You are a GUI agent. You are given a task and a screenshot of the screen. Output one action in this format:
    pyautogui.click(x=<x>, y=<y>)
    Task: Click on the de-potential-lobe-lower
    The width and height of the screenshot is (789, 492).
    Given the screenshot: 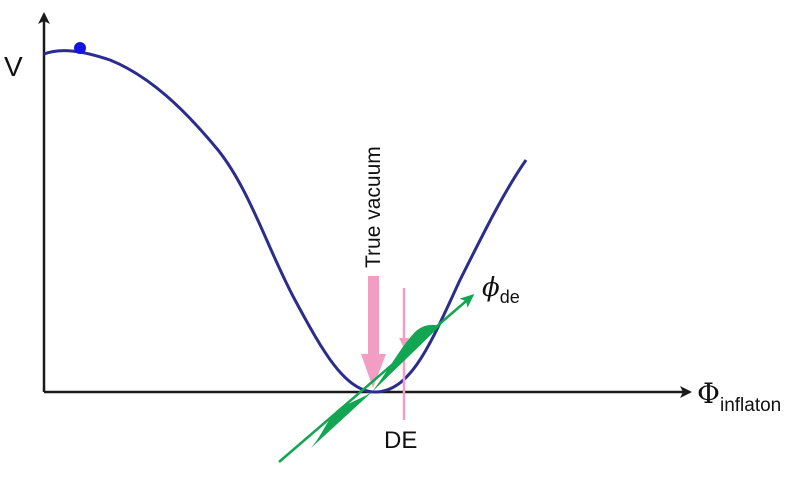 What is the action you would take?
    pyautogui.click(x=341, y=420)
    